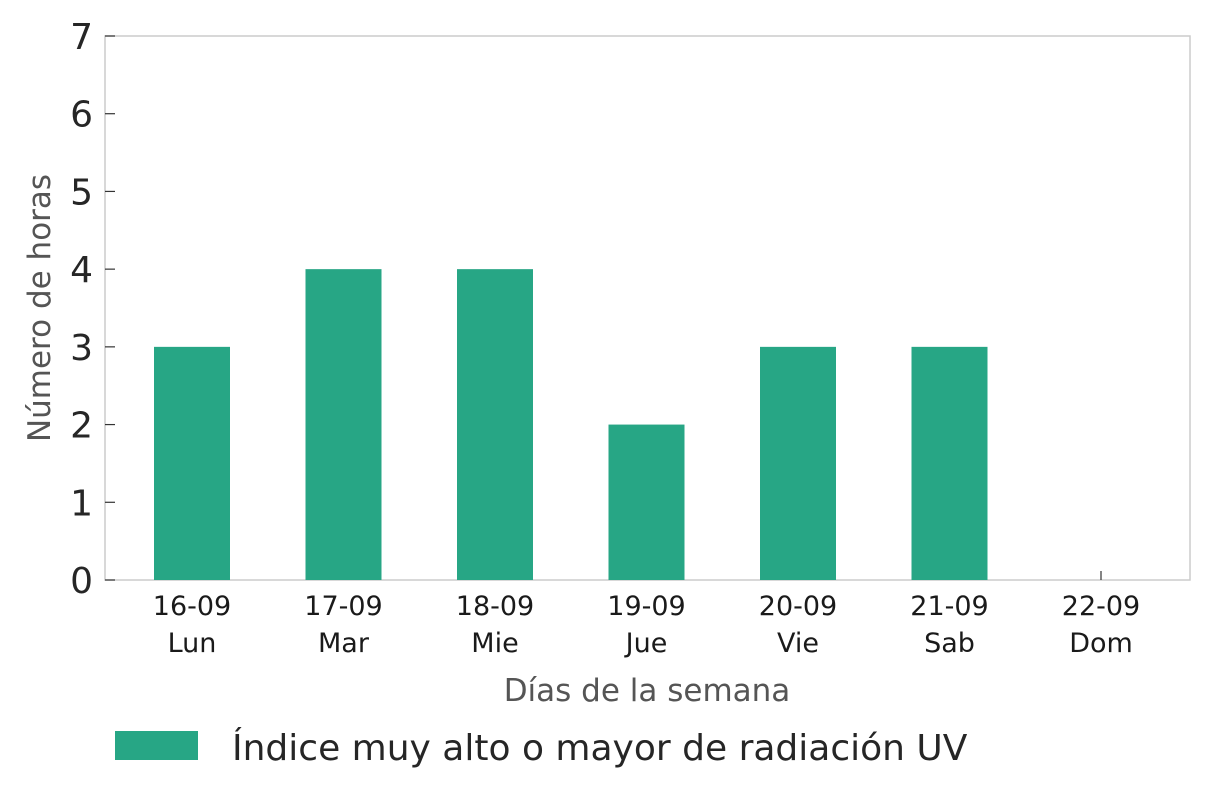  Describe the element at coordinates (646, 606) in the screenshot. I see `x-tick-label-date: 19-09` at that location.